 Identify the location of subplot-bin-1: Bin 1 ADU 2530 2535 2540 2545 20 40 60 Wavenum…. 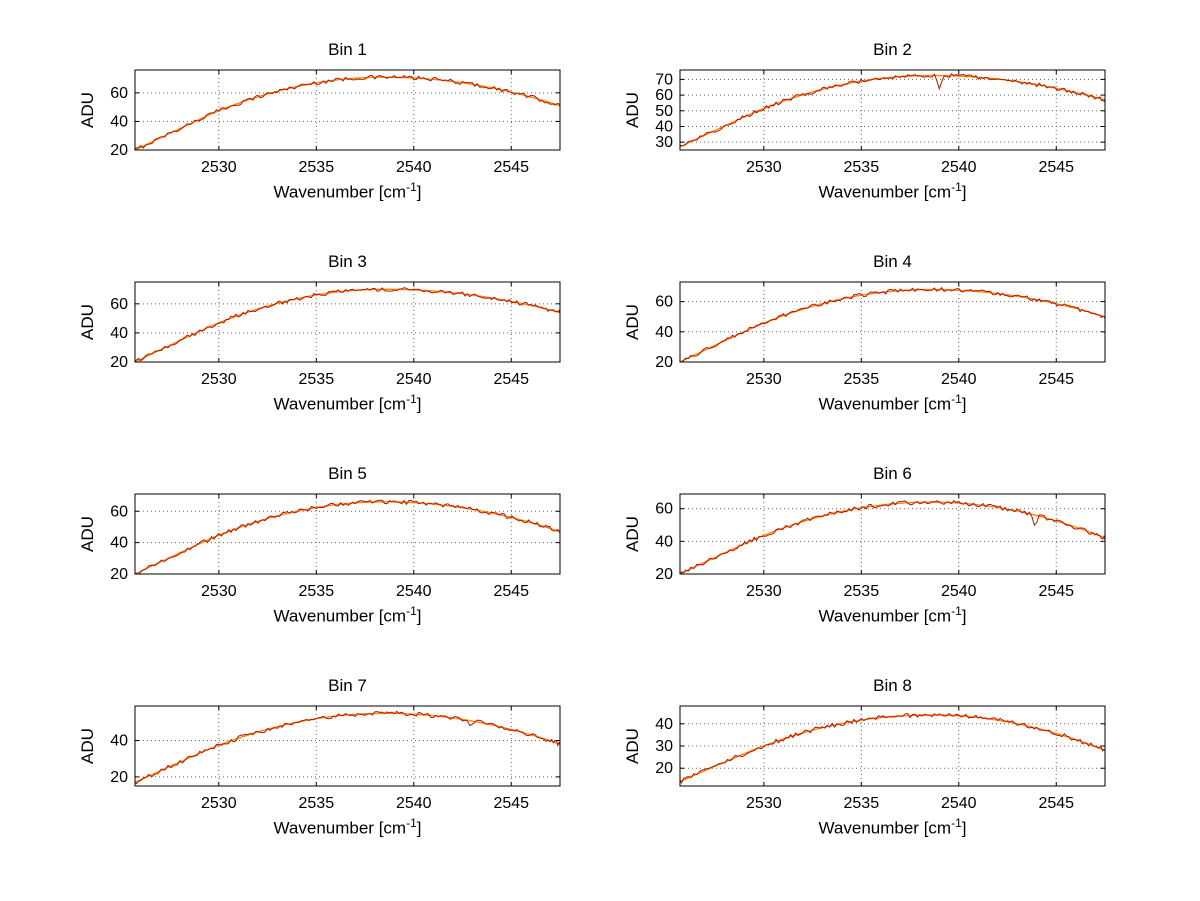
(312, 140).